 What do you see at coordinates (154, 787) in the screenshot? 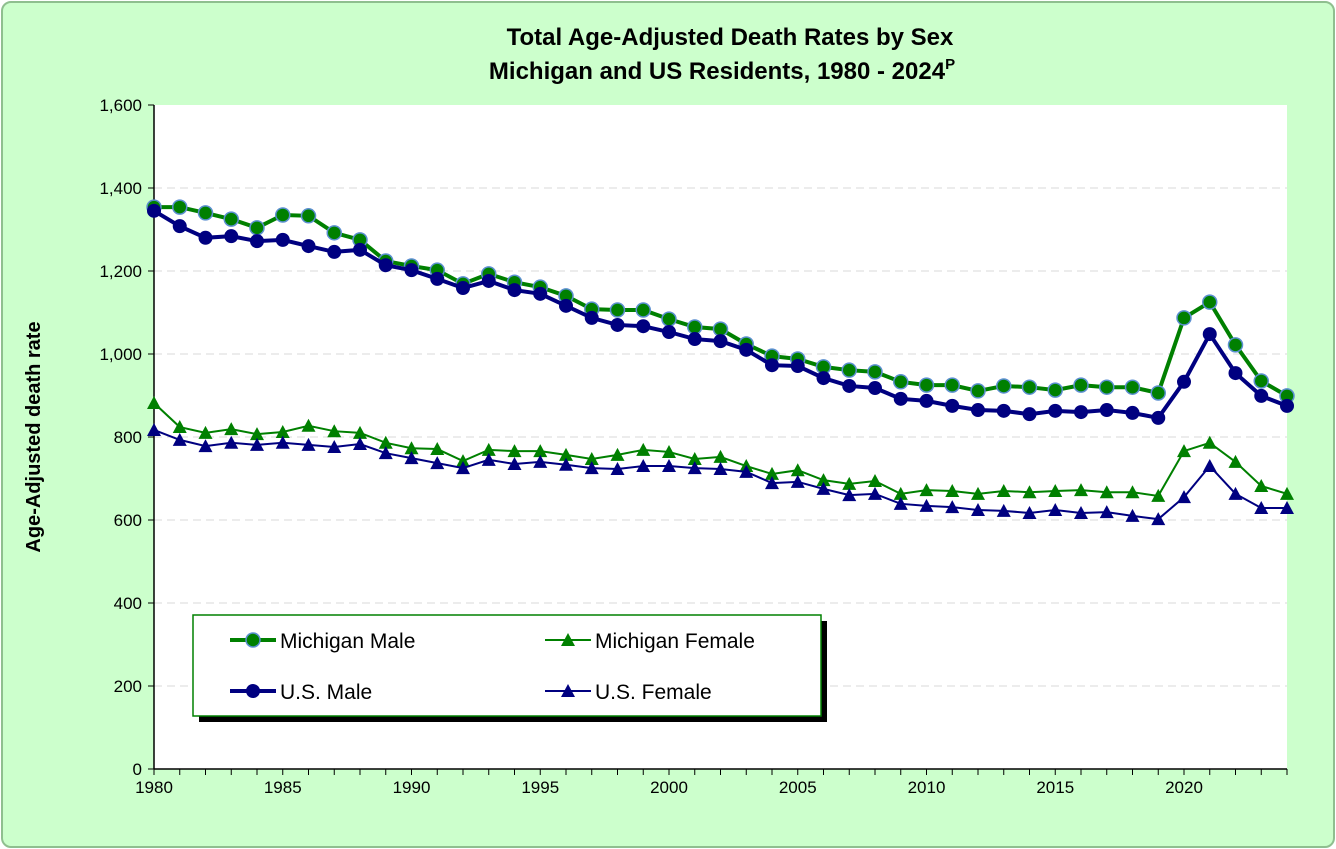
I see `x-tick-label: 1980` at bounding box center [154, 787].